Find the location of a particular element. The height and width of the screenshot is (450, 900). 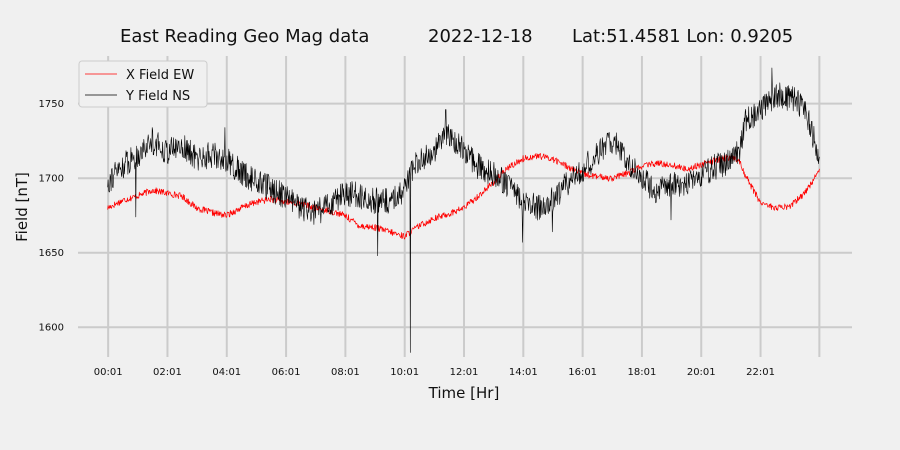

legend-label-y-field: Y Field NS is located at coordinates (157, 96).